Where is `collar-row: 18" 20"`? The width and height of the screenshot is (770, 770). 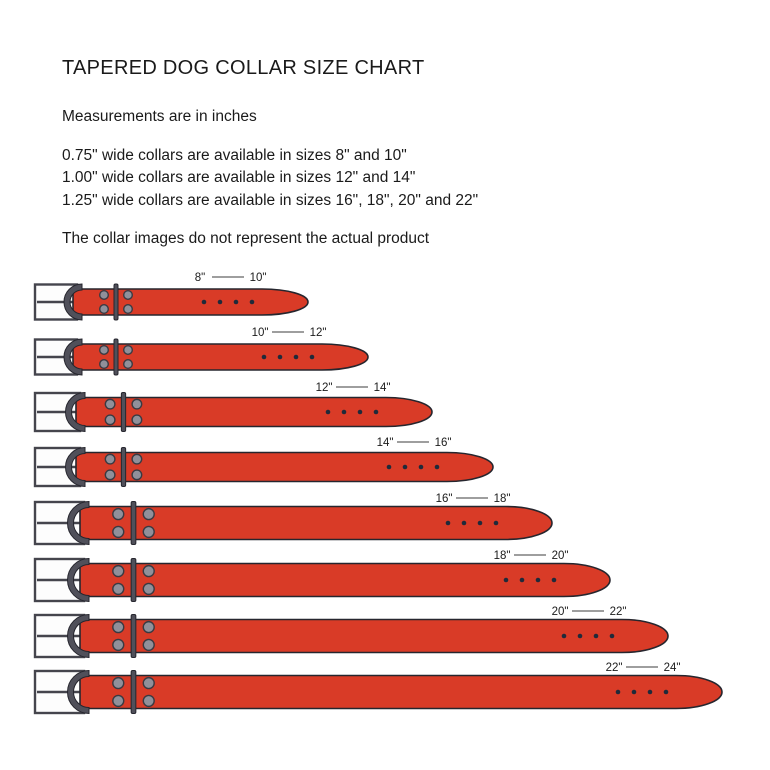 collar-row: 18" 20" is located at coordinates (322, 576).